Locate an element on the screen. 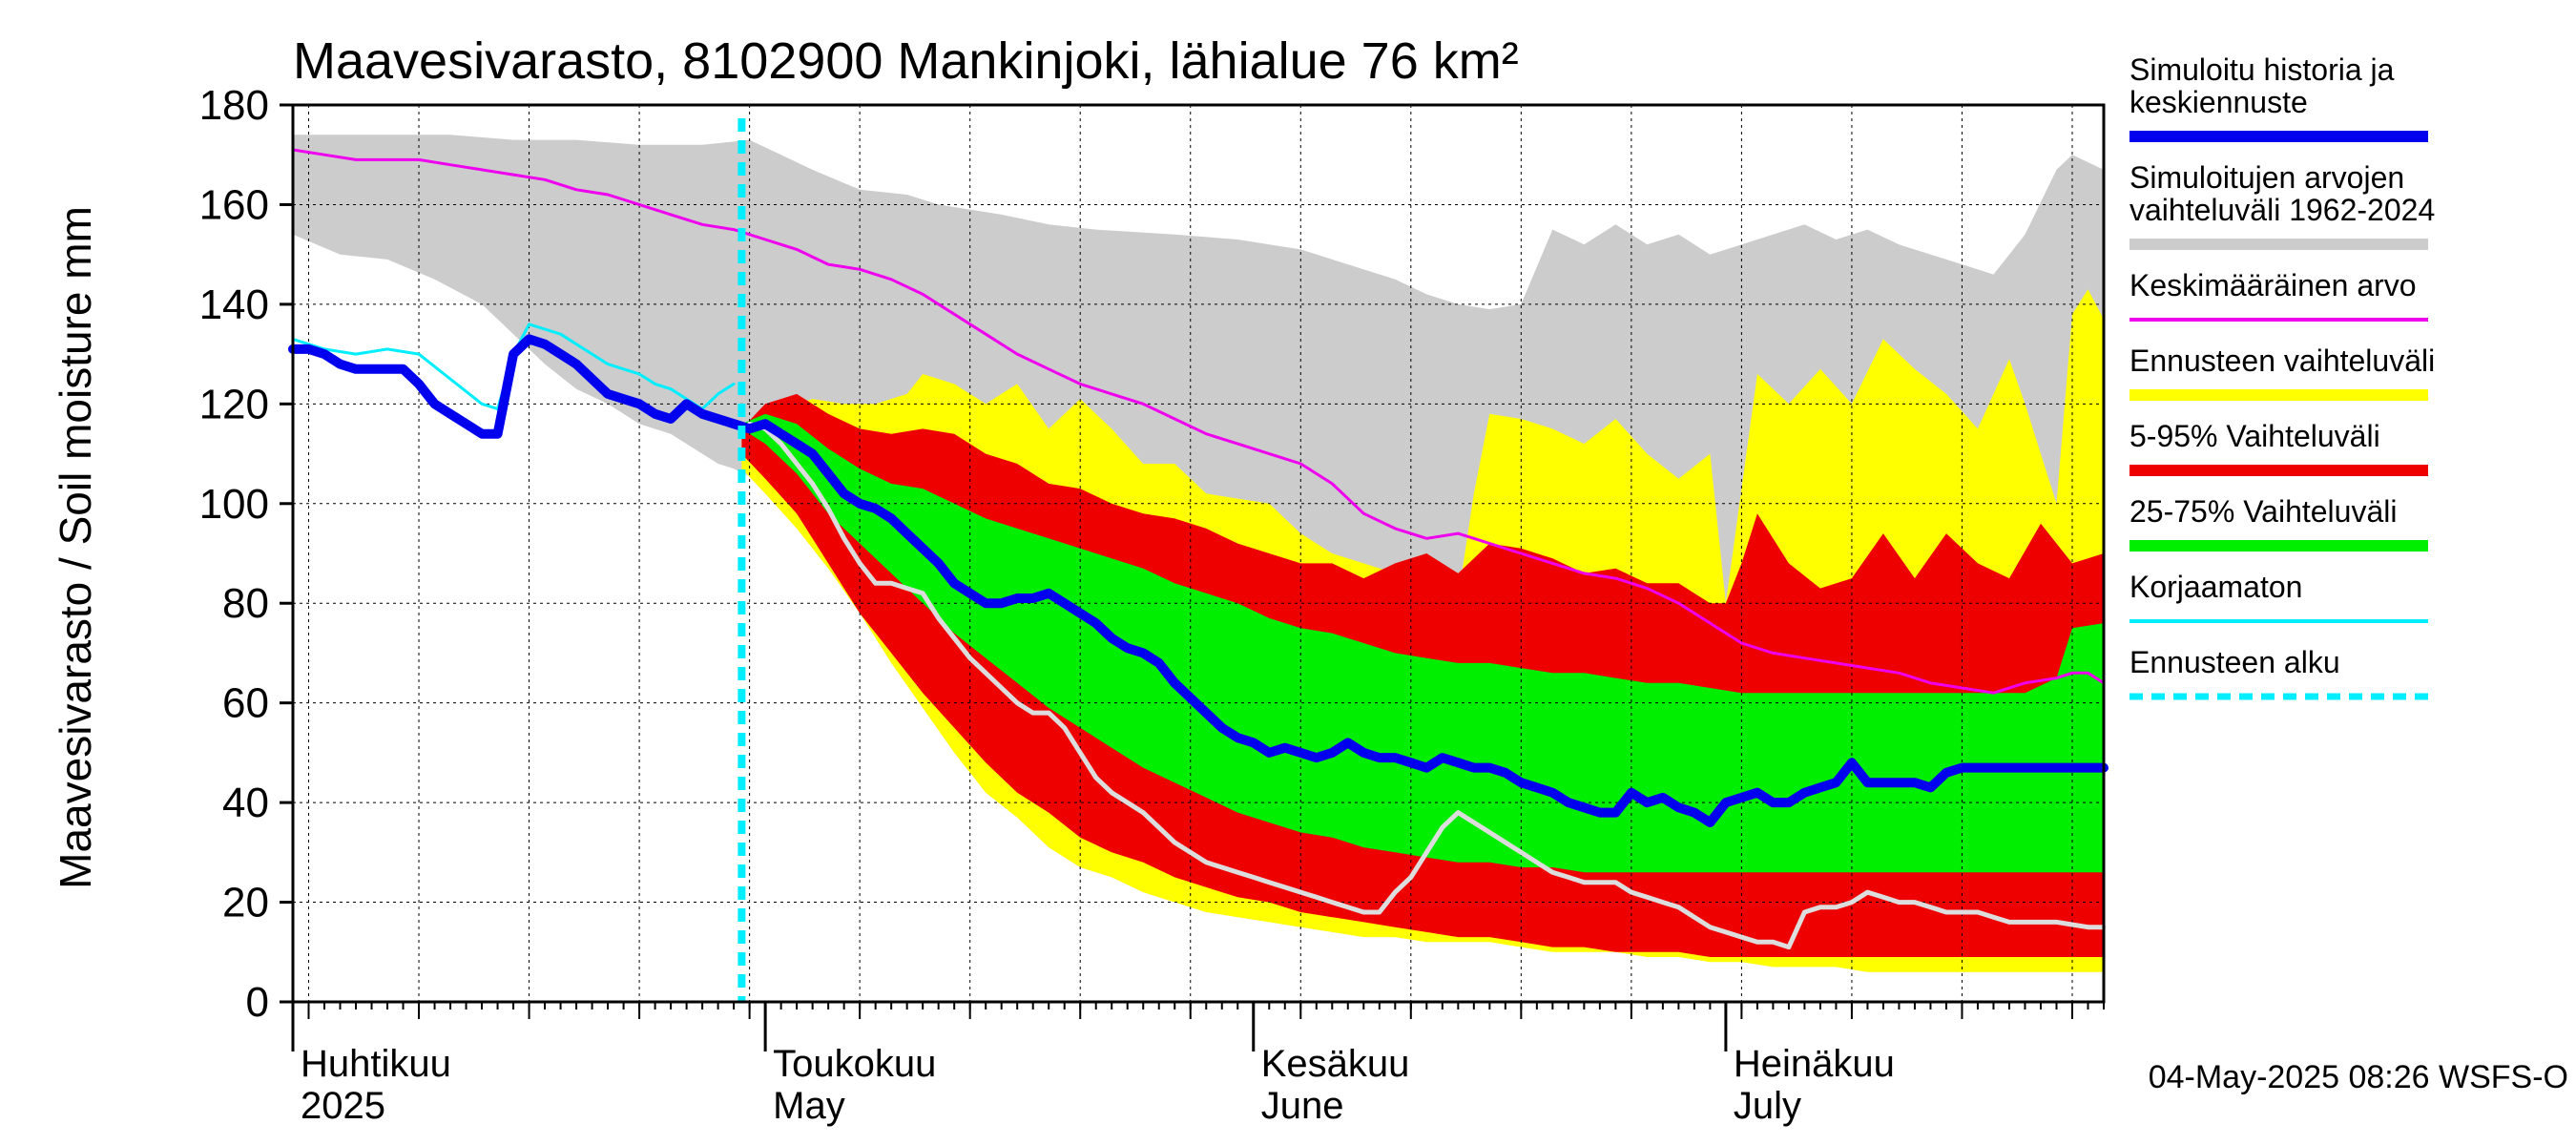  legend-item: 25-75% Vaihteluväli is located at coordinates (2278, 523).